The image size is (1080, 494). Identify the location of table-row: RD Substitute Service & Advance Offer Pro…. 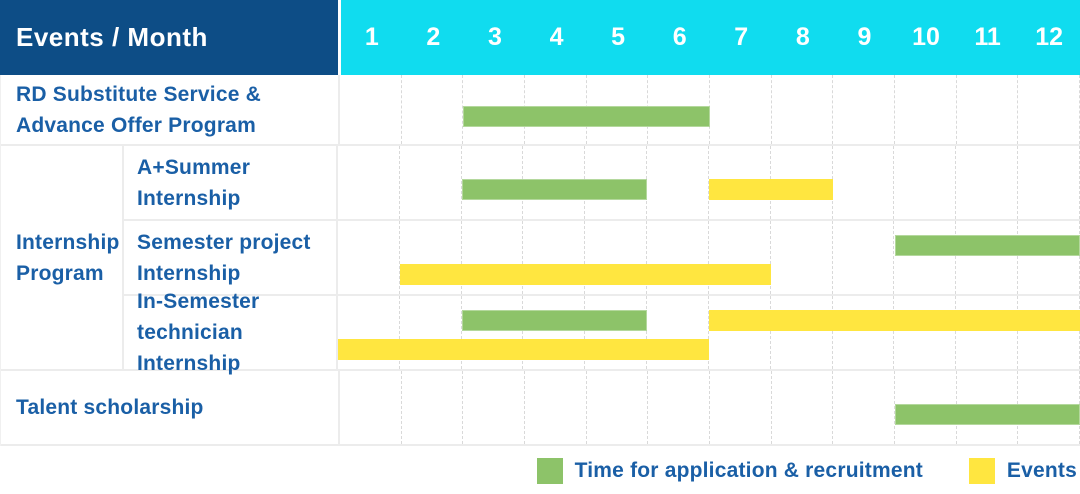
(540, 109).